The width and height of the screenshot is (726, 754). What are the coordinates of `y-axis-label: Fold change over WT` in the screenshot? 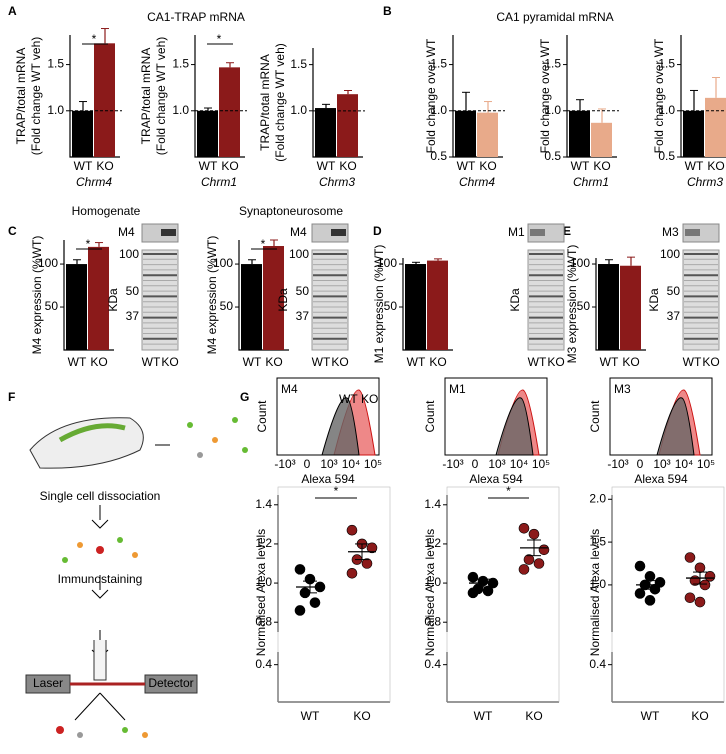 It's located at (431, 95).